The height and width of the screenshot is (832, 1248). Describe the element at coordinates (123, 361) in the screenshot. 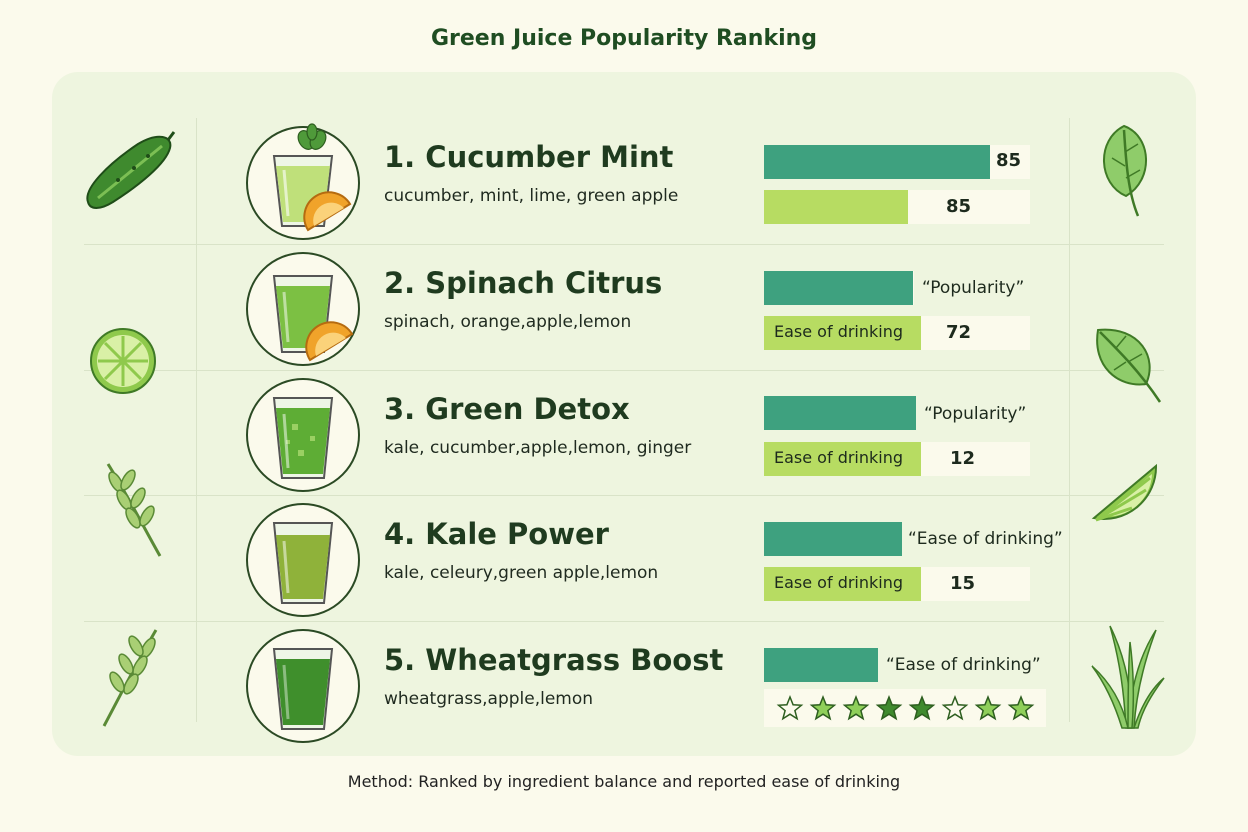

I see `lime-slice-icon` at that location.